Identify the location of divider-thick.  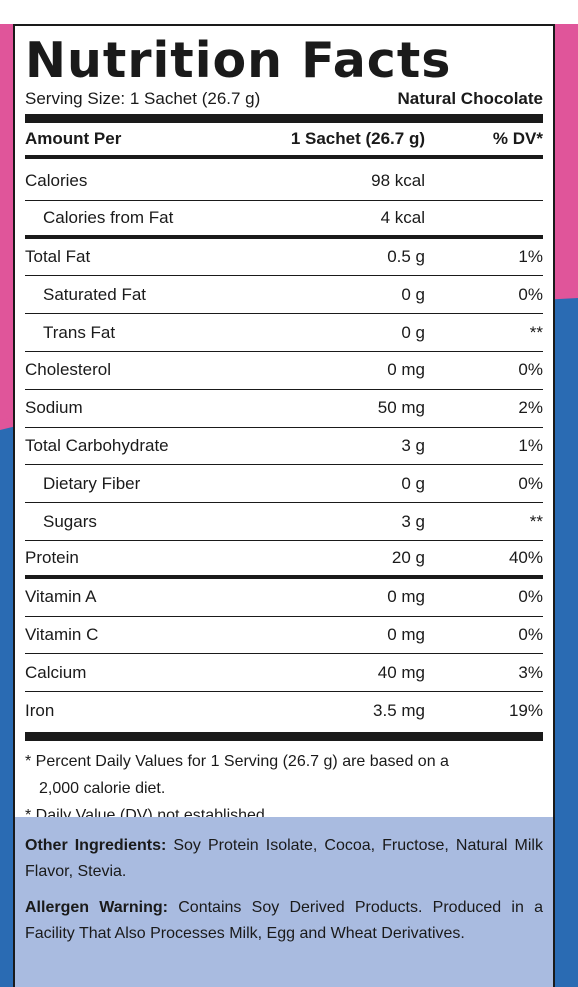
(284, 118).